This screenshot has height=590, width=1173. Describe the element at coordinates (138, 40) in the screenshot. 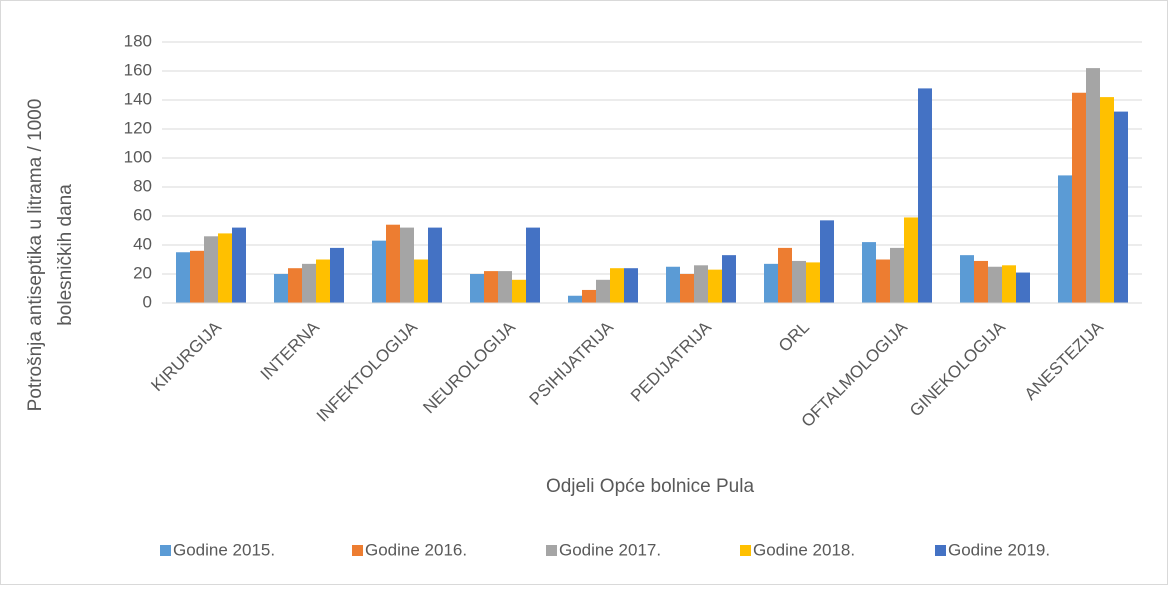

I see `y-tick-label: 180` at that location.